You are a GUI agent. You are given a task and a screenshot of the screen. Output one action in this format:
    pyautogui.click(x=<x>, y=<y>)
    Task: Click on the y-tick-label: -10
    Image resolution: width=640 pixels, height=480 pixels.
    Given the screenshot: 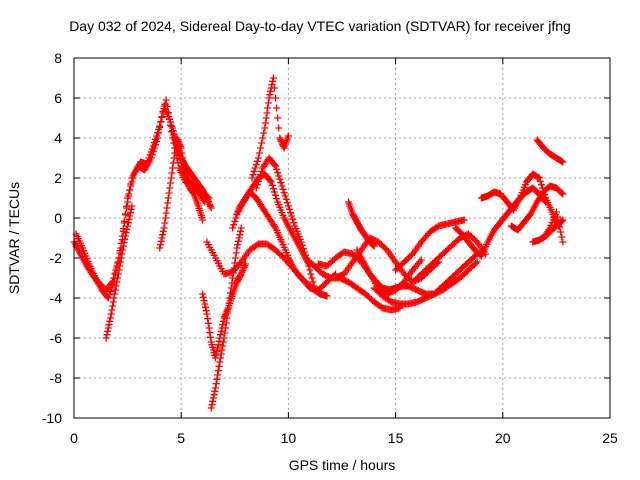 What is the action you would take?
    pyautogui.click(x=52, y=418)
    